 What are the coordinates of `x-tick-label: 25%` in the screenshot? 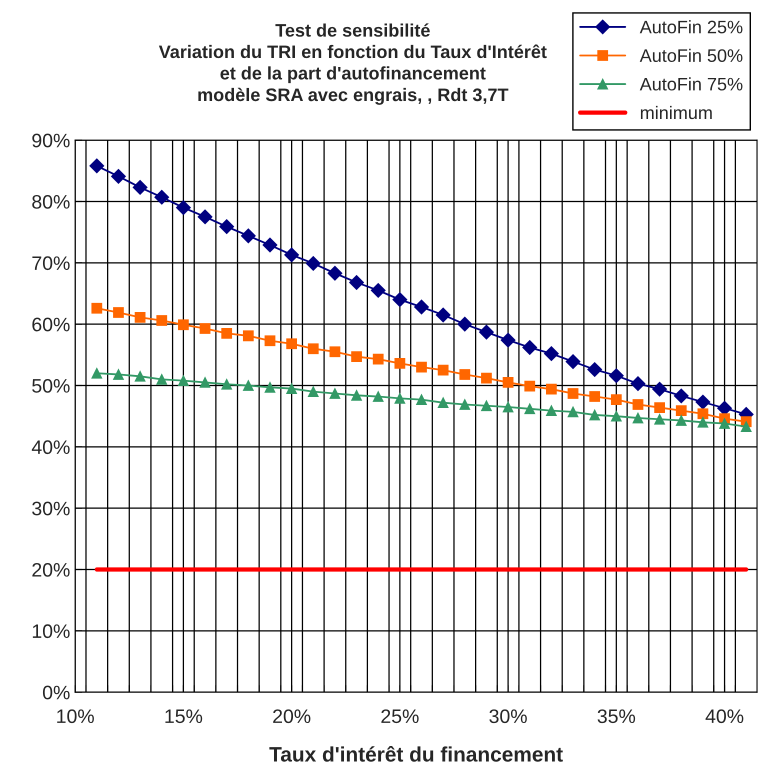 It's located at (400, 716).